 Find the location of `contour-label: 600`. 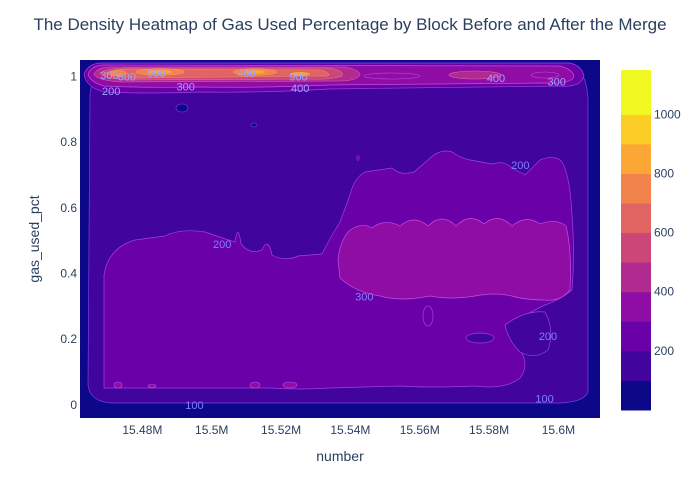

contour-label: 600 is located at coordinates (127, 77).